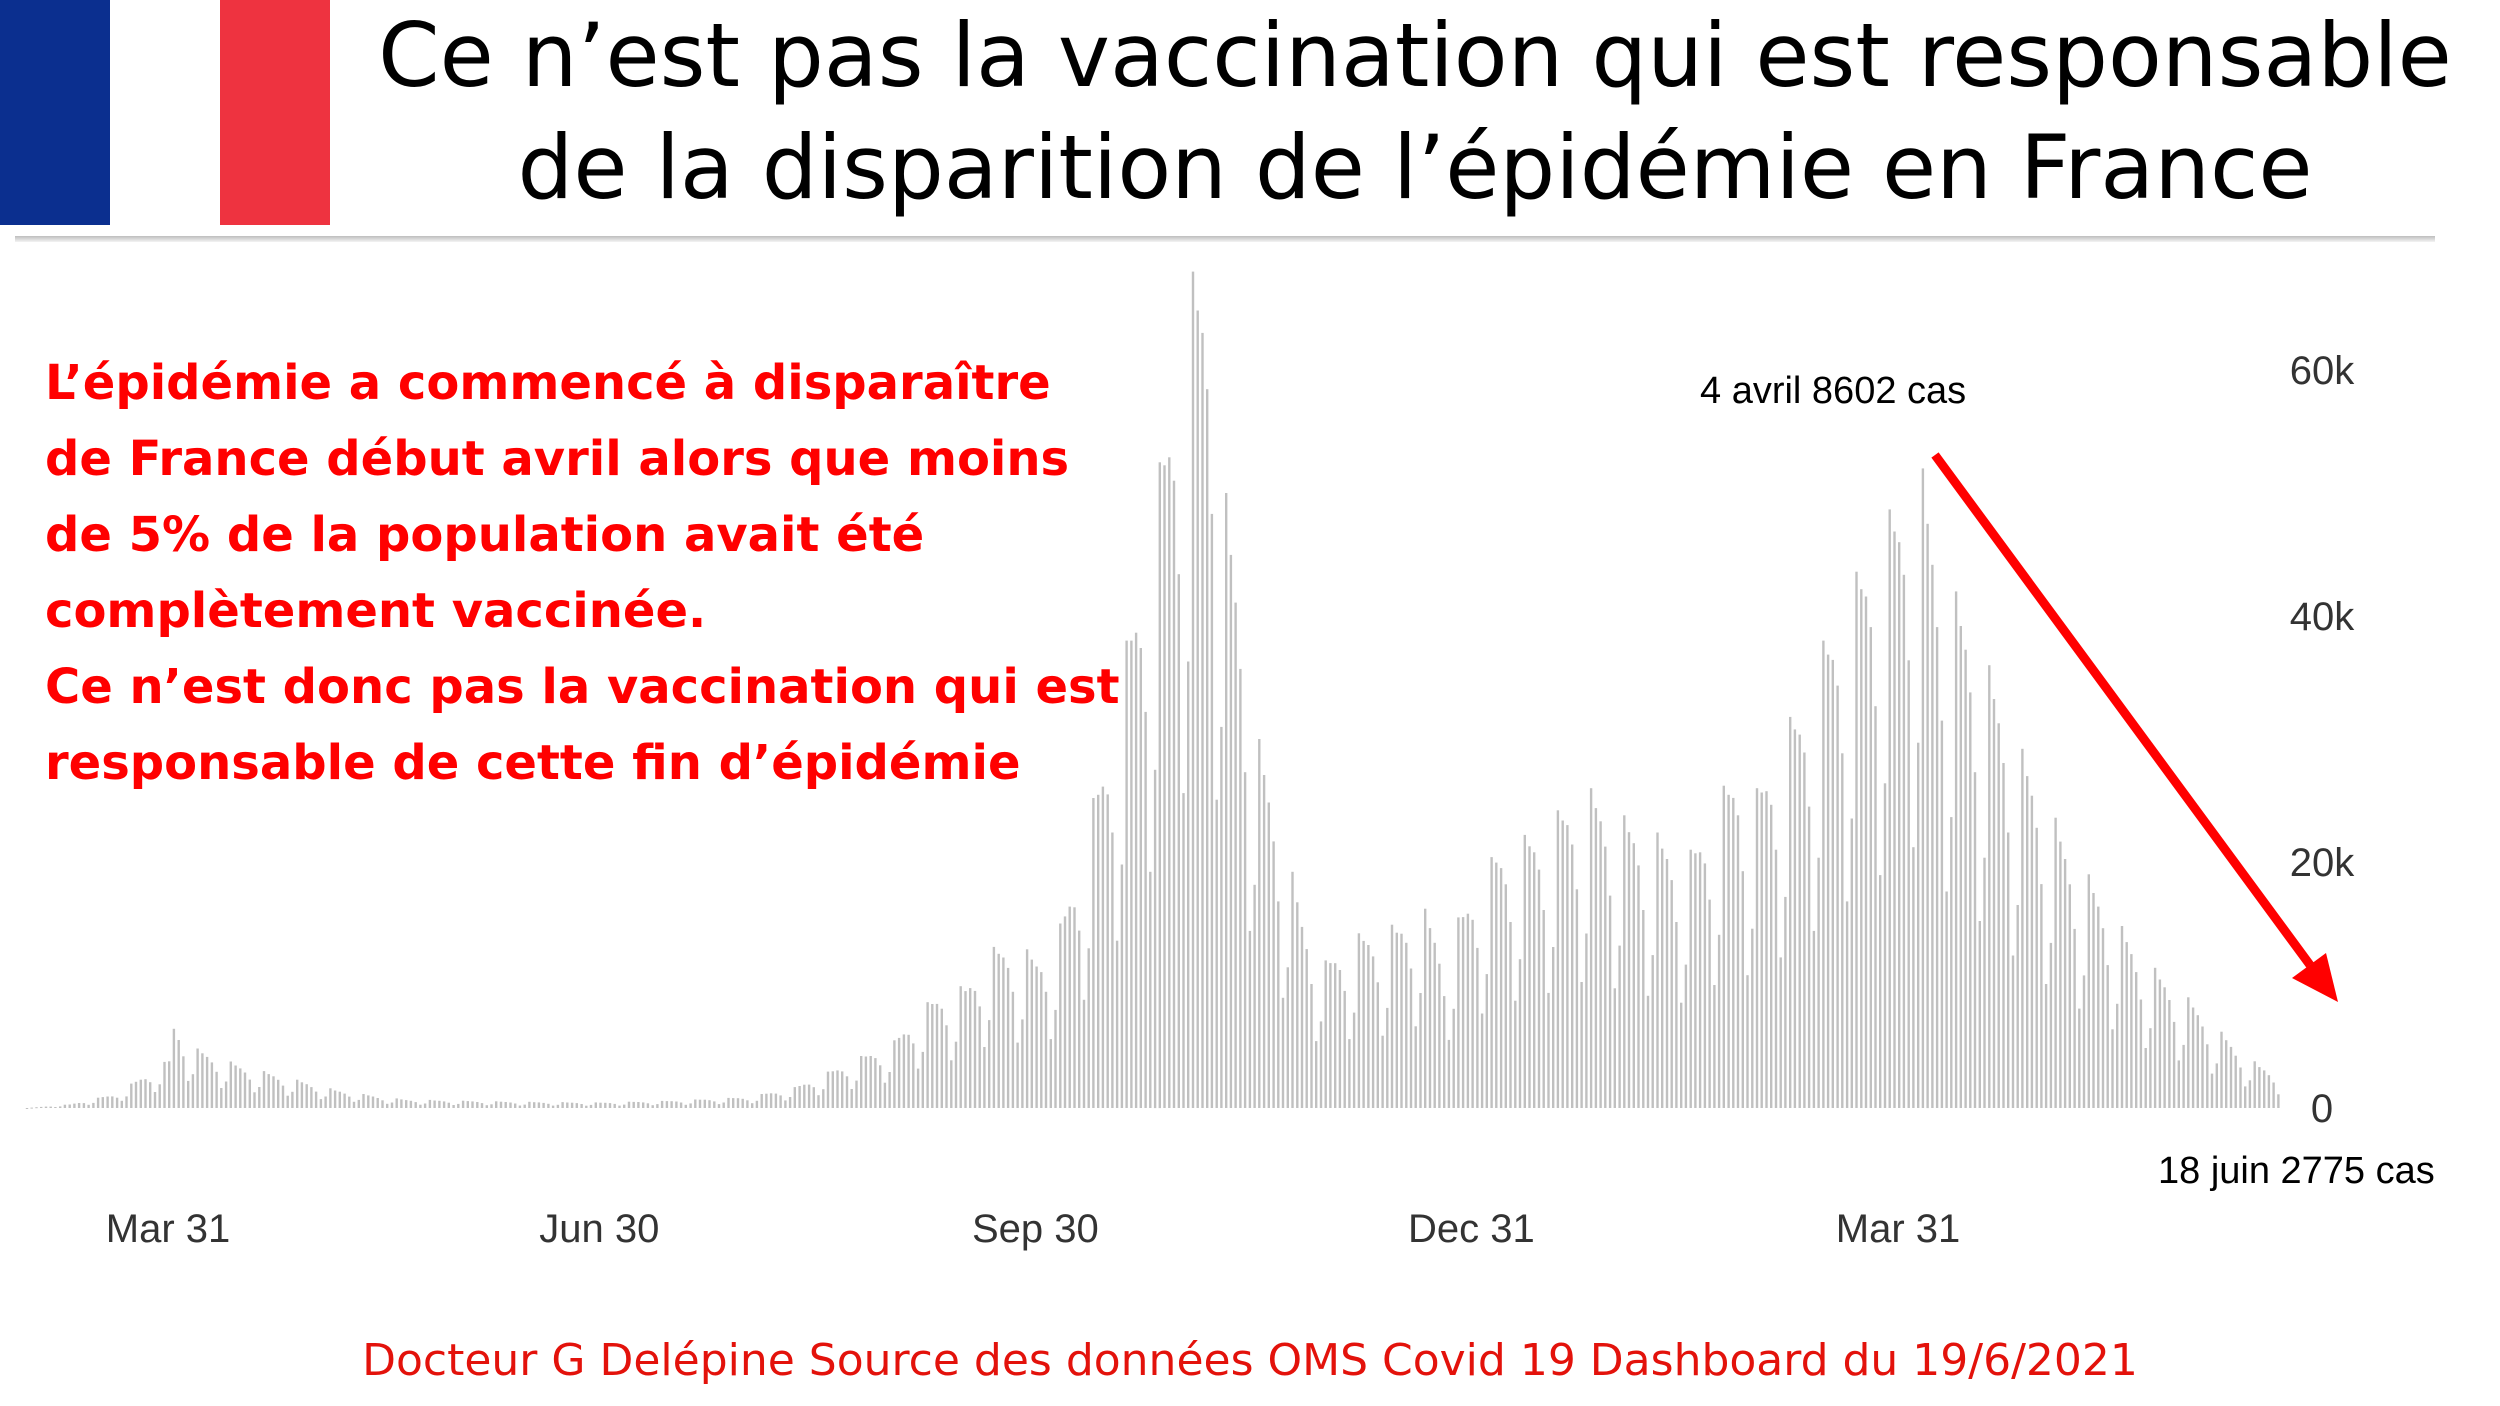 Image resolution: width=2500 pixels, height=1406 pixels. What do you see at coordinates (275, 112) in the screenshot?
I see `flag-red-stripe` at bounding box center [275, 112].